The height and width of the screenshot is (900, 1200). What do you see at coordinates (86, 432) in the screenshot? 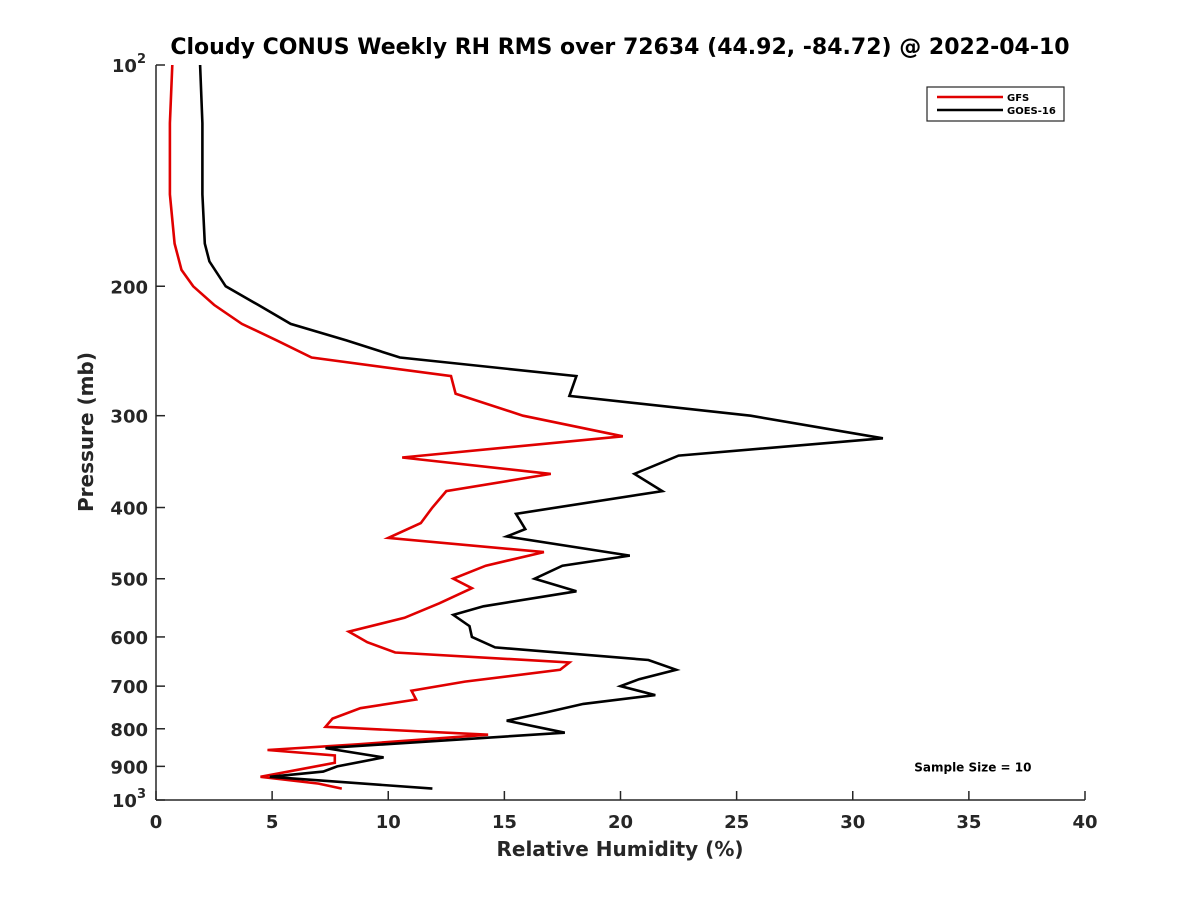
I see `y-axis-label: Pressure (mb)` at bounding box center [86, 432].